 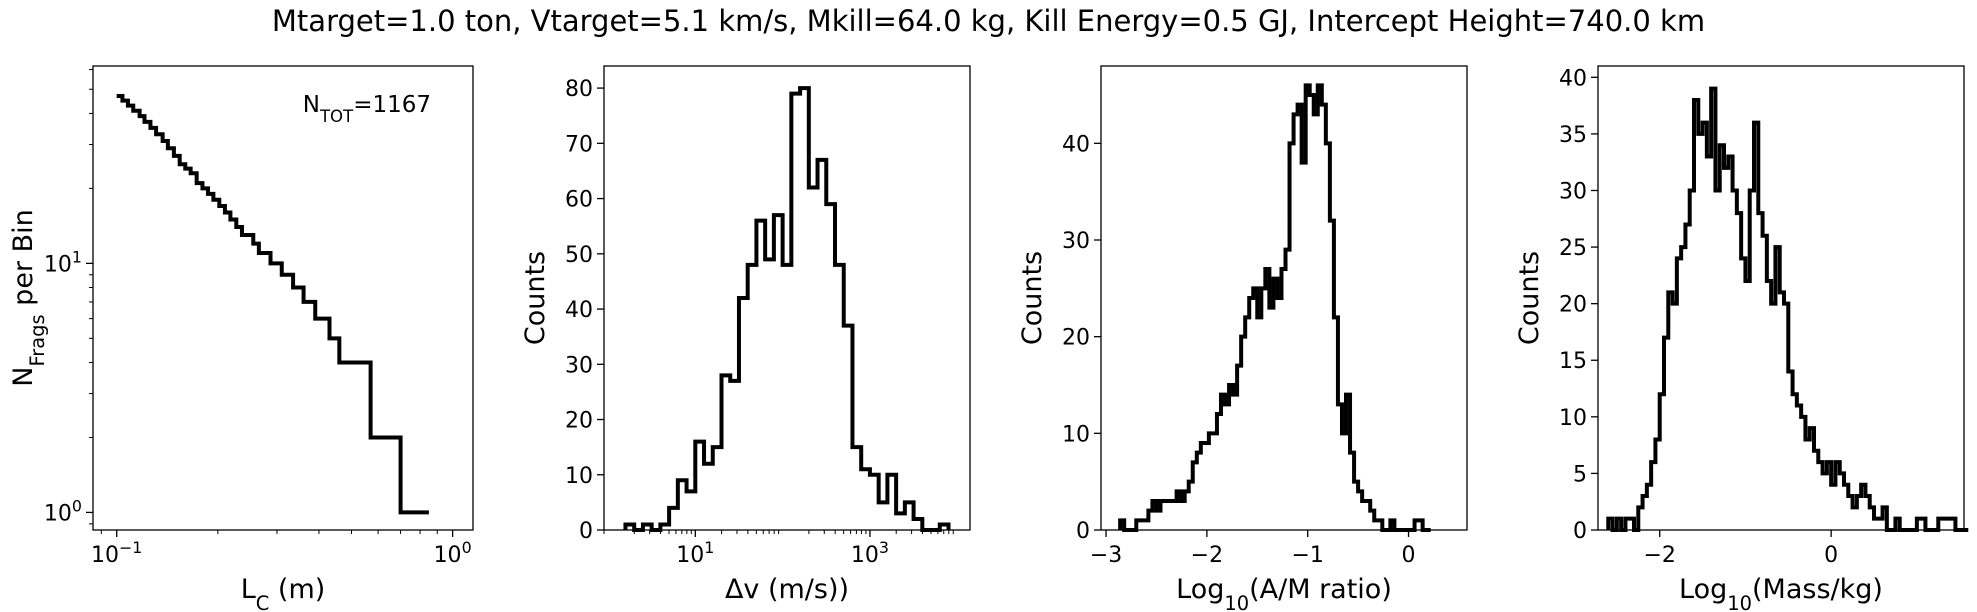 I want to click on y-tick-label: 60, so click(x=579, y=200).